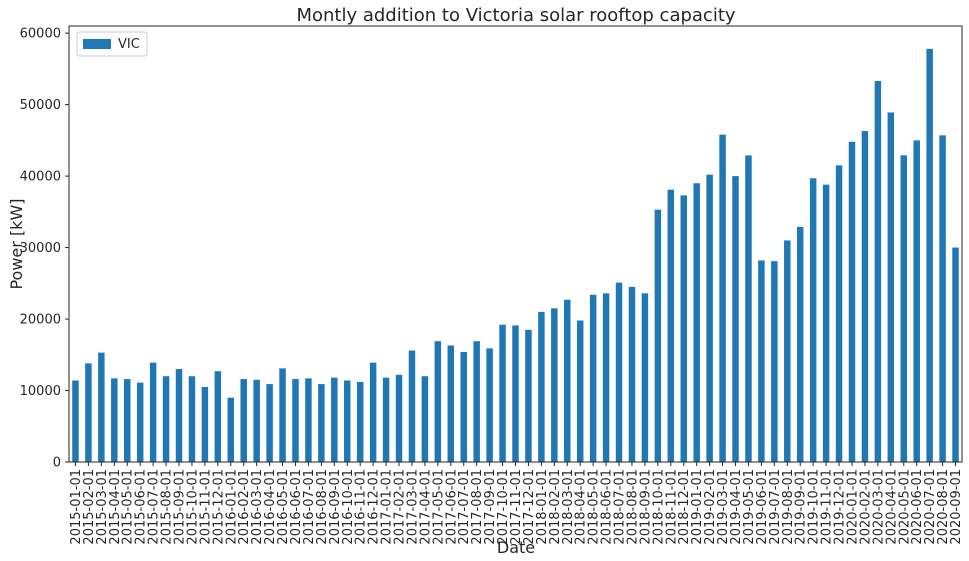 This screenshot has height=561, width=969. What do you see at coordinates (16, 243) in the screenshot?
I see `y-axis-title: Power [kW]` at bounding box center [16, 243].